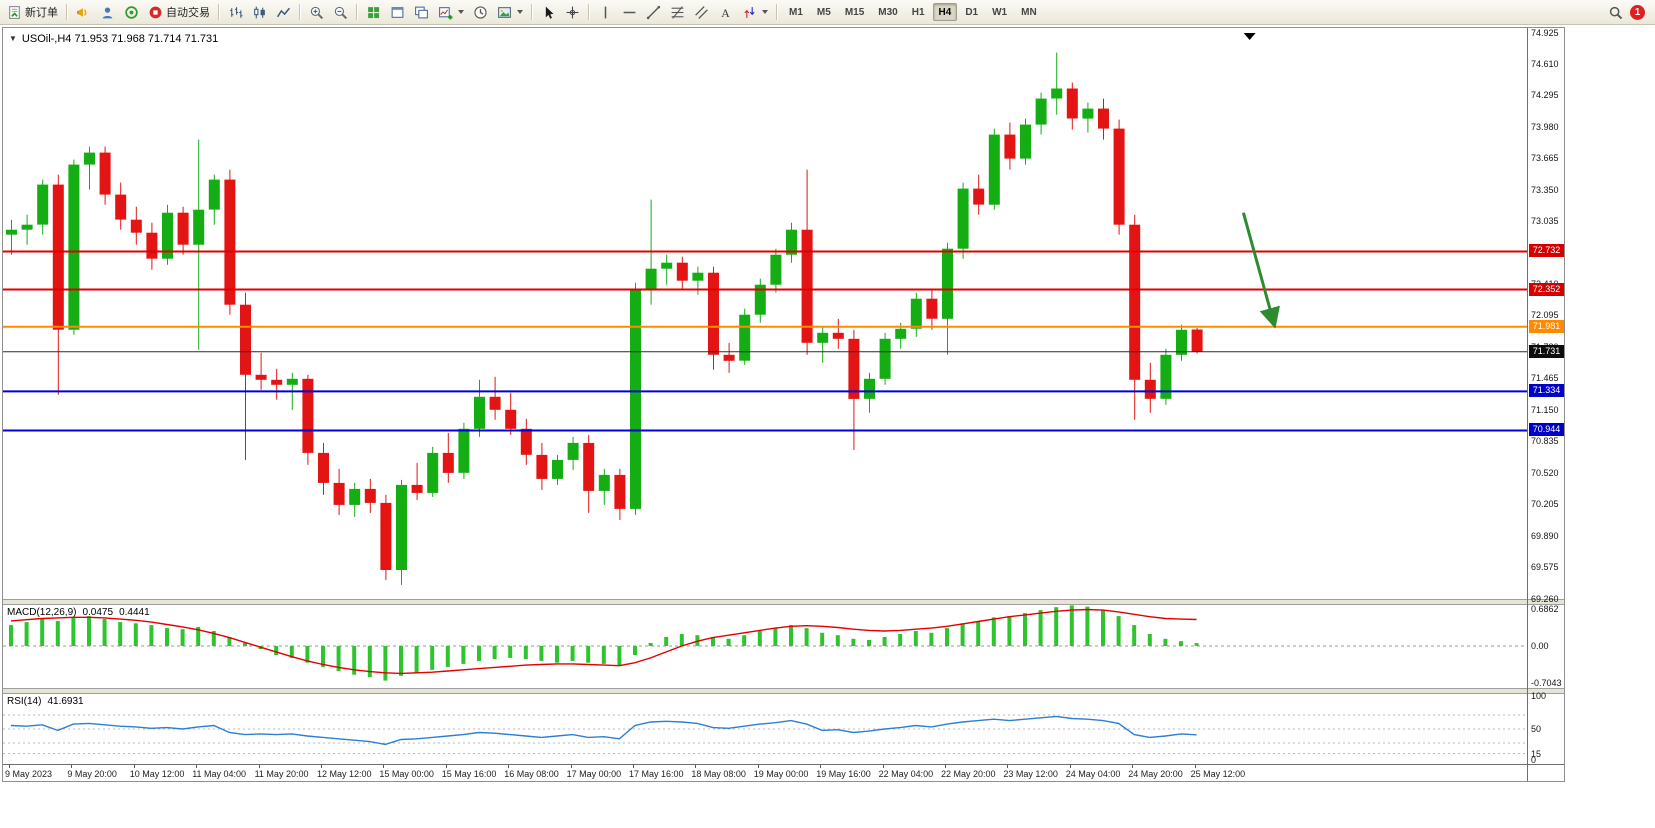 The height and width of the screenshot is (828, 1655). What do you see at coordinates (92, 774) in the screenshot?
I see `time-axis-label: 9 May 20:00` at bounding box center [92, 774].